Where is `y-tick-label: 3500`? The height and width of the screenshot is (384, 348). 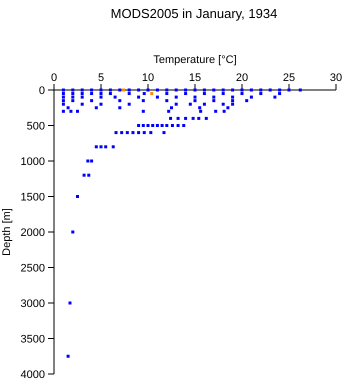 y-tick-label: 3500 is located at coordinates (32, 339).